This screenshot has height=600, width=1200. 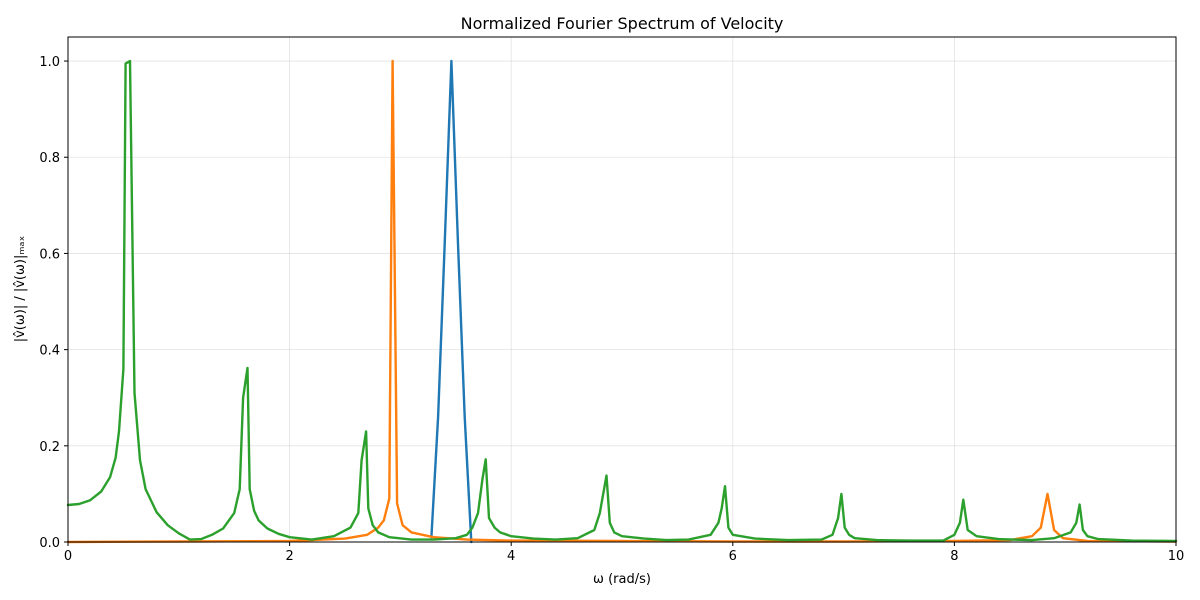 I want to click on x-axis-label: ω (rad/s), so click(x=622, y=579).